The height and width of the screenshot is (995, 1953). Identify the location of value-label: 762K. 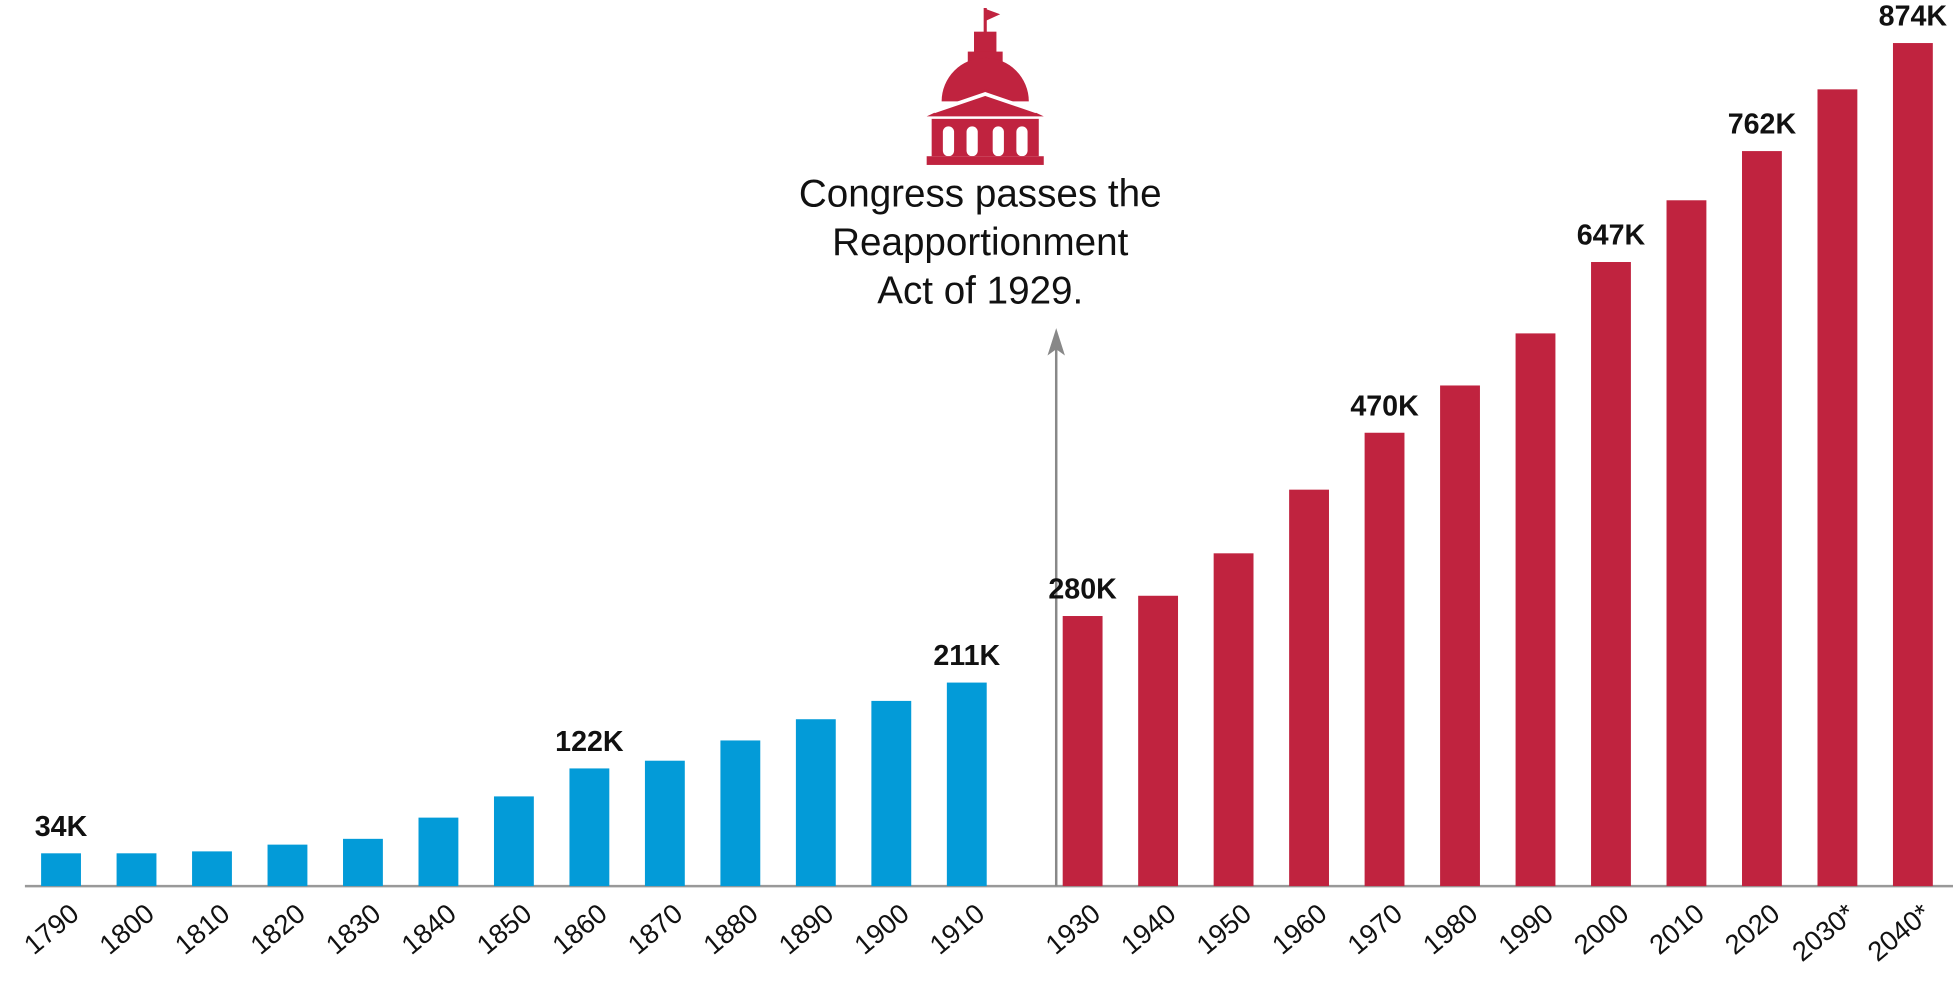
(1762, 125).